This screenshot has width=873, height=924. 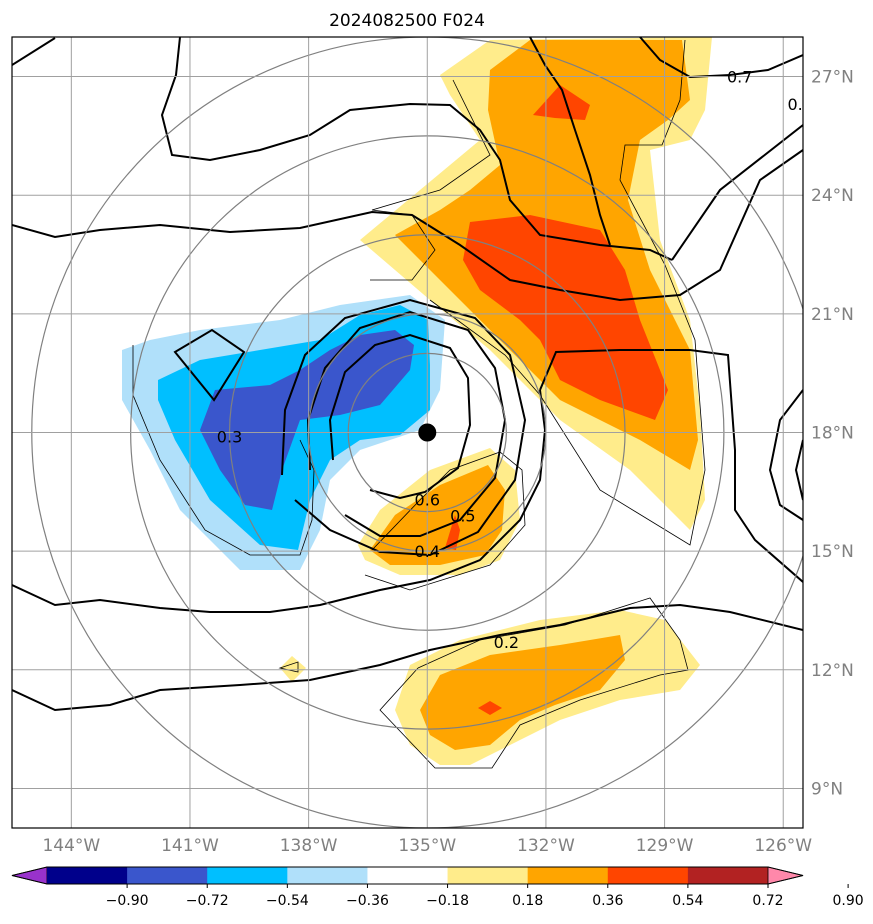 I want to click on contour-label-4: 0.5, so click(x=462, y=516).